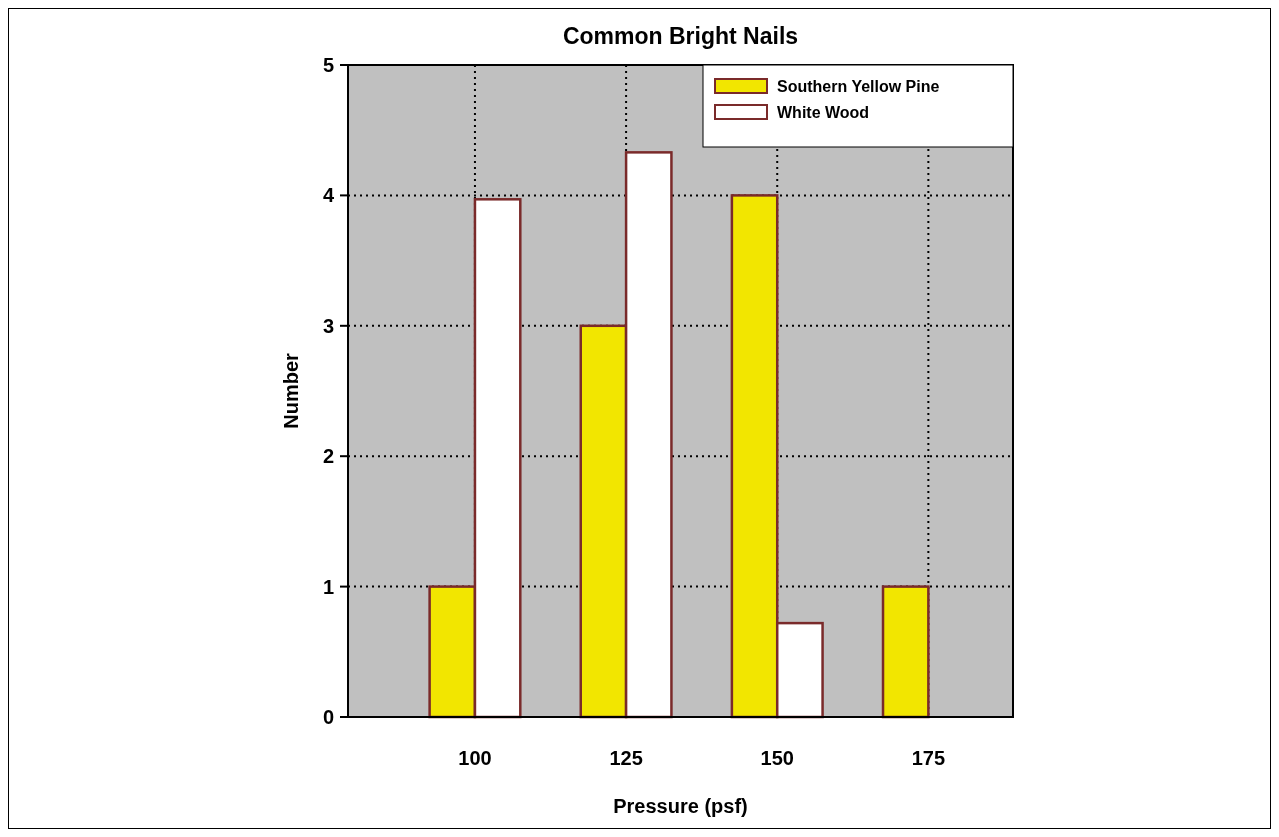  I want to click on legend-label: White Wood, so click(823, 112).